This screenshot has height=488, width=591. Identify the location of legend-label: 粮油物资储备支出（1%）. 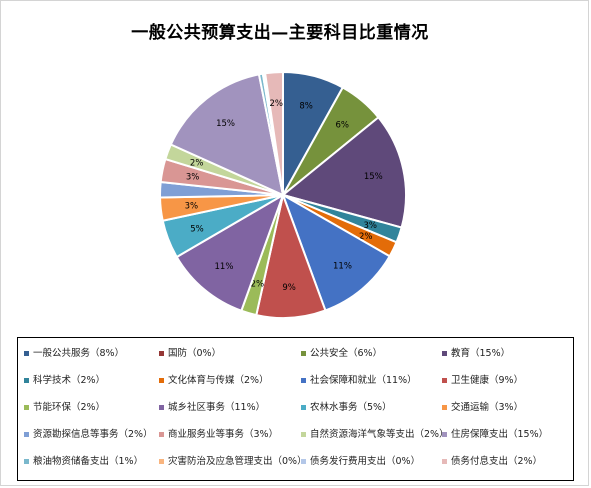
(88, 461).